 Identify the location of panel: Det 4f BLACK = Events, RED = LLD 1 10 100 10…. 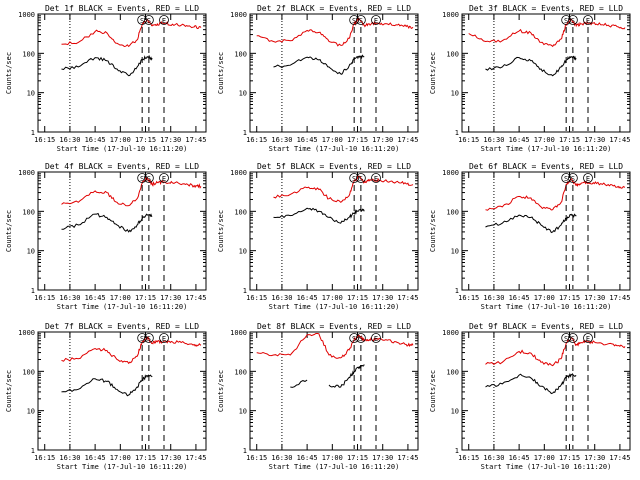
(106, 236).